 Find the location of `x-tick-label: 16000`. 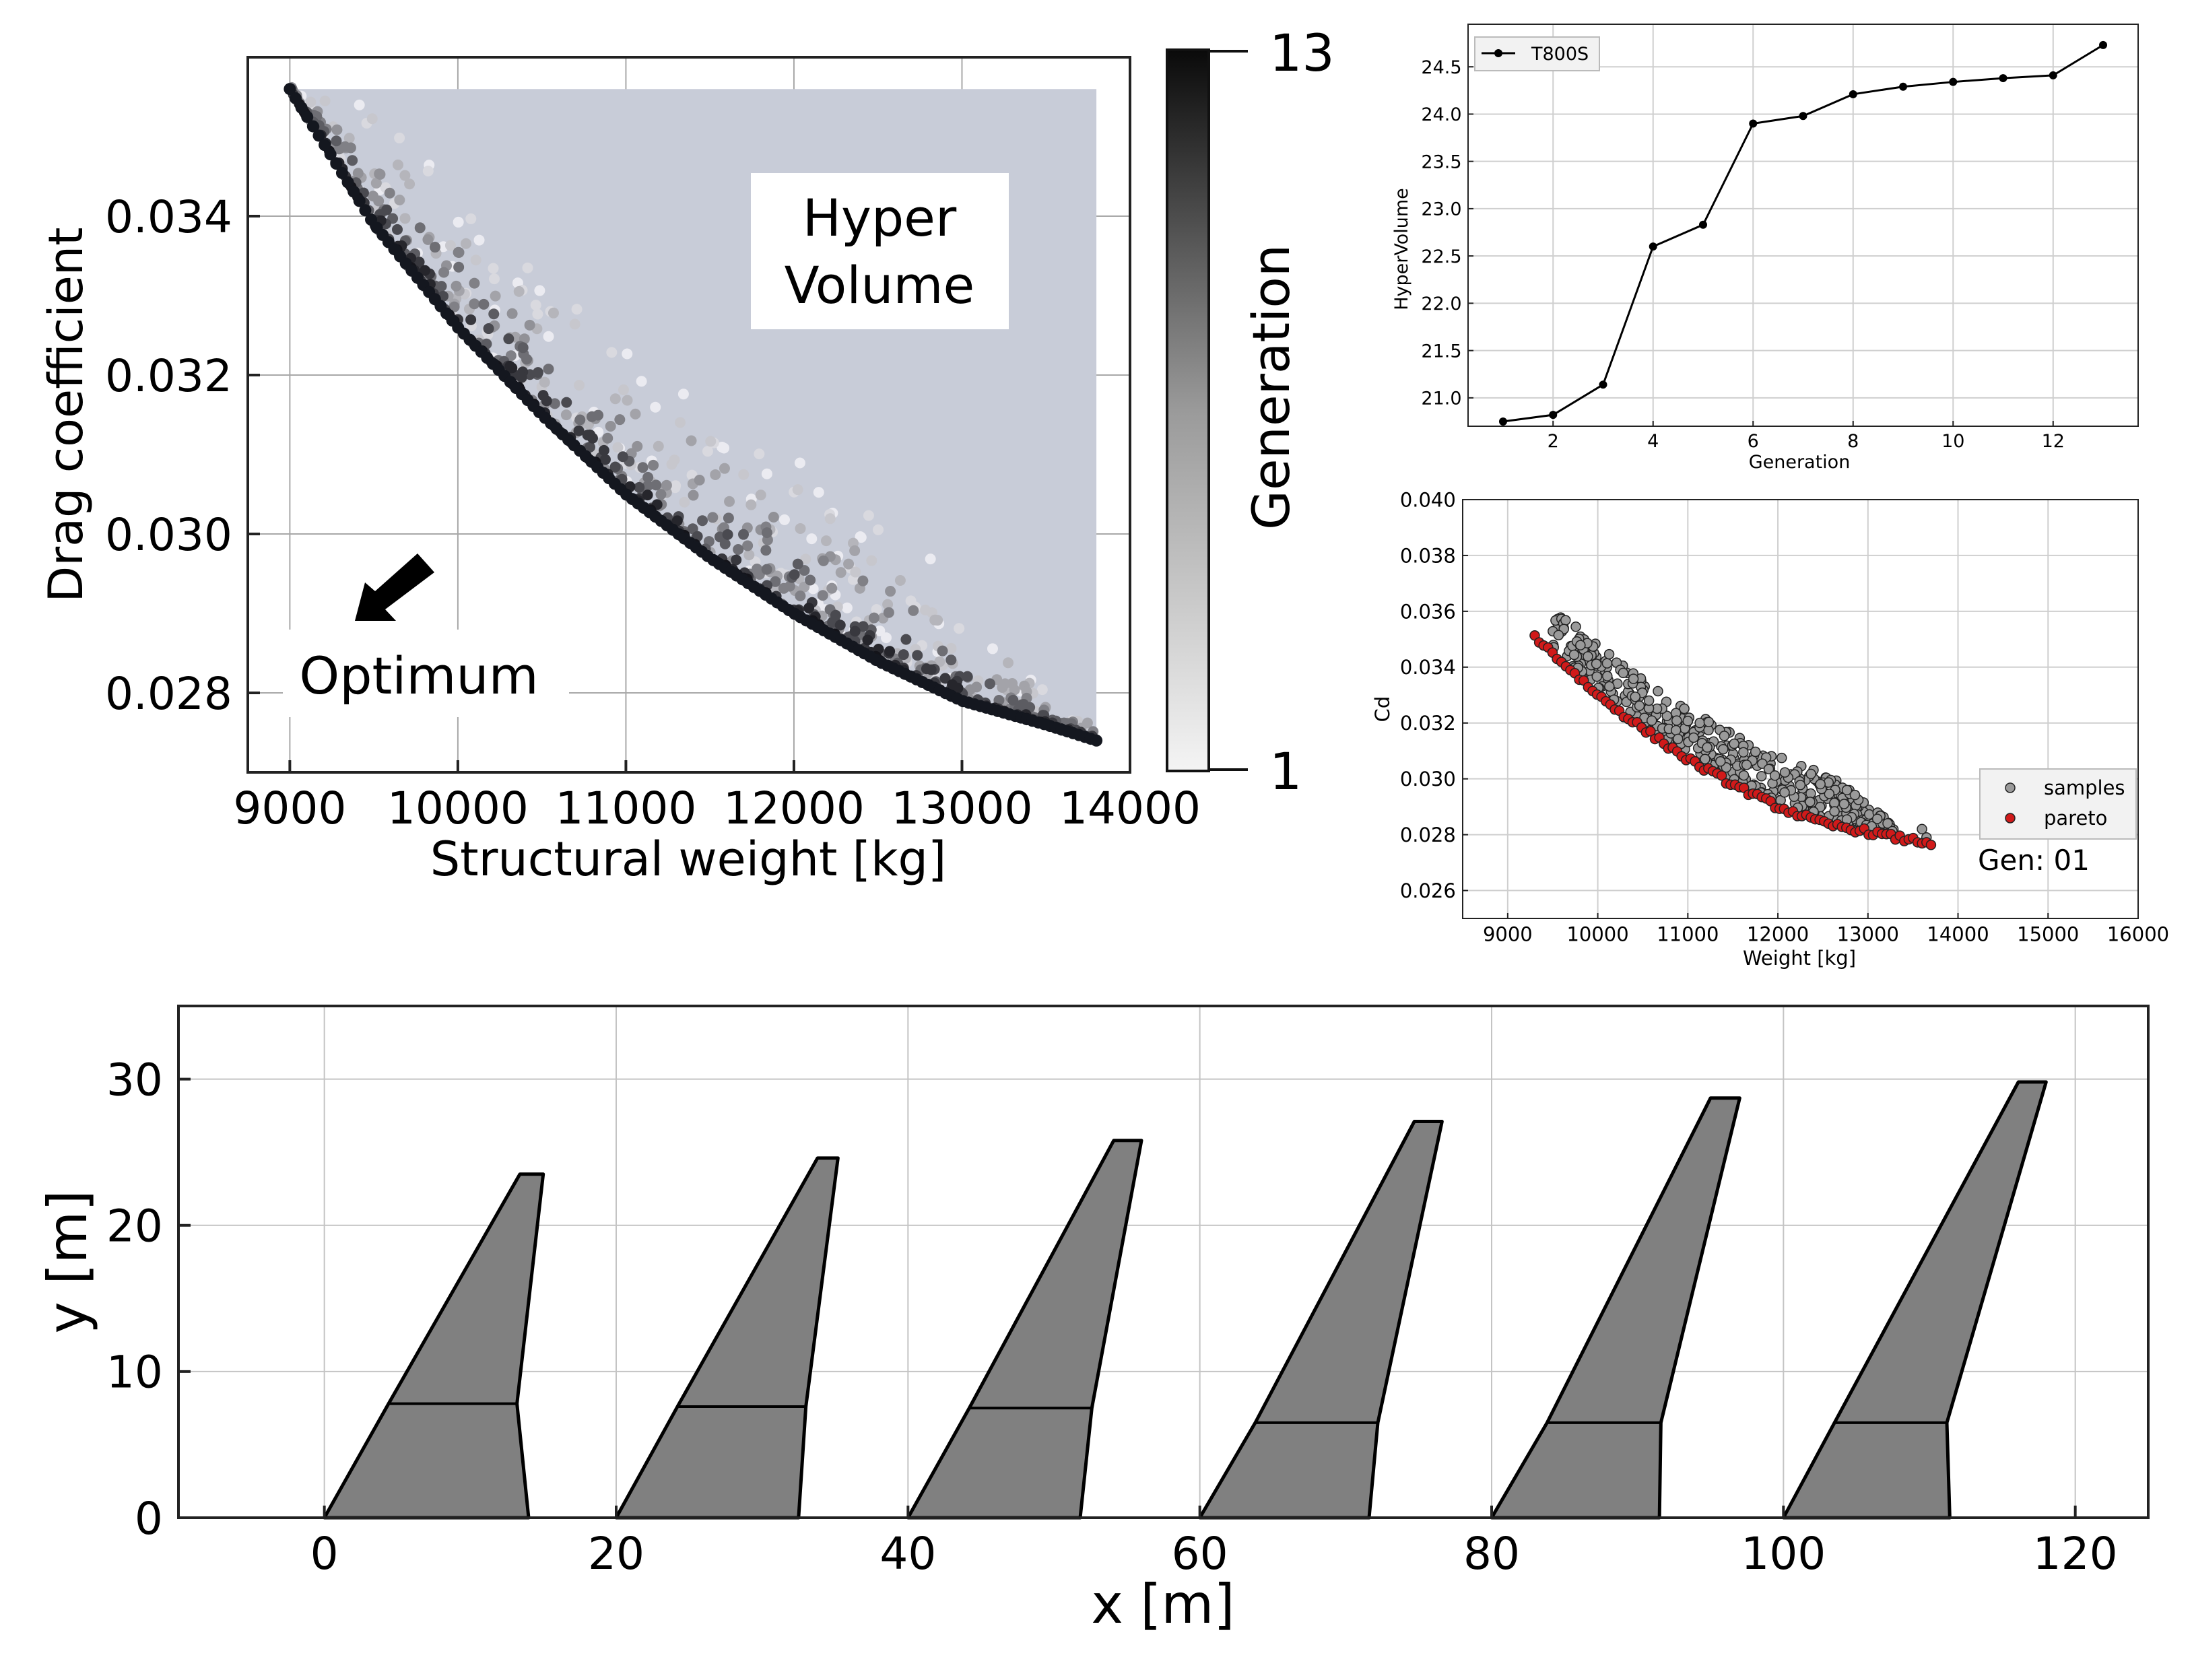

x-tick-label: 16000 is located at coordinates (2138, 933).